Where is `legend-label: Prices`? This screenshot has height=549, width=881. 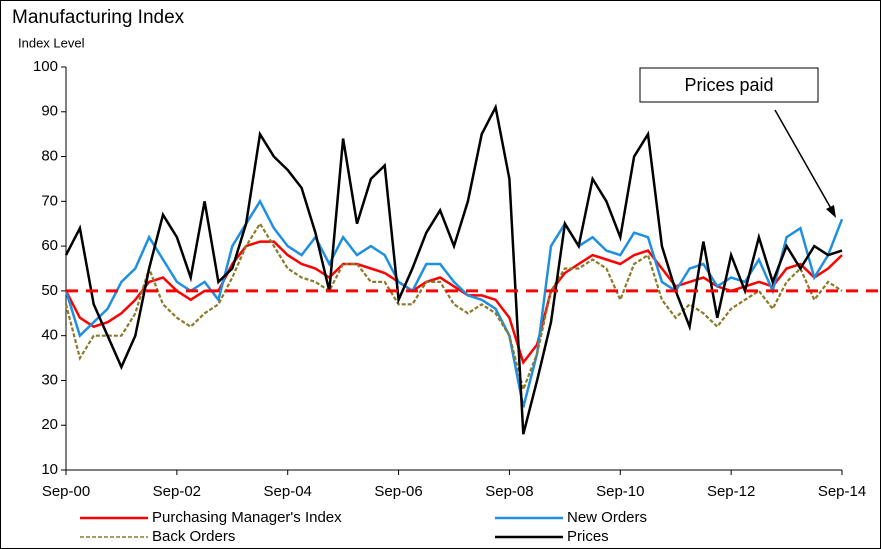 legend-label: Prices is located at coordinates (588, 536).